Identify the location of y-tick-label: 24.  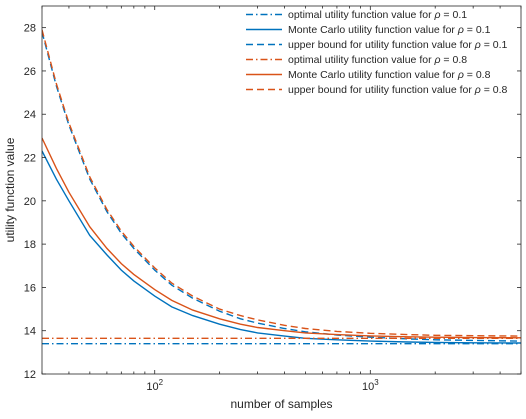
(30, 115).